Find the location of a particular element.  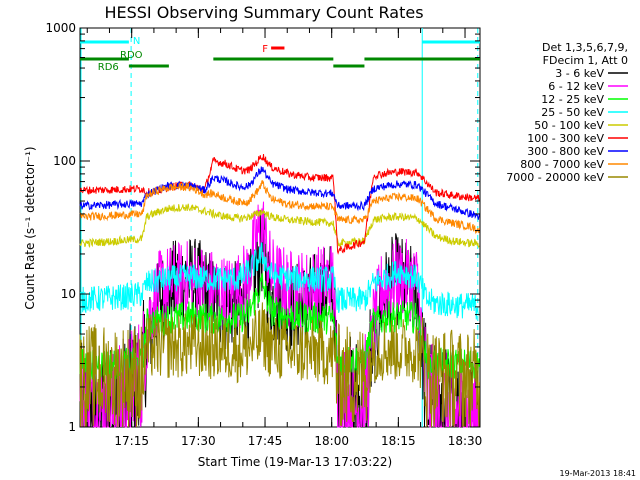

legend-label: 6 - 12 keV is located at coordinates (576, 86).